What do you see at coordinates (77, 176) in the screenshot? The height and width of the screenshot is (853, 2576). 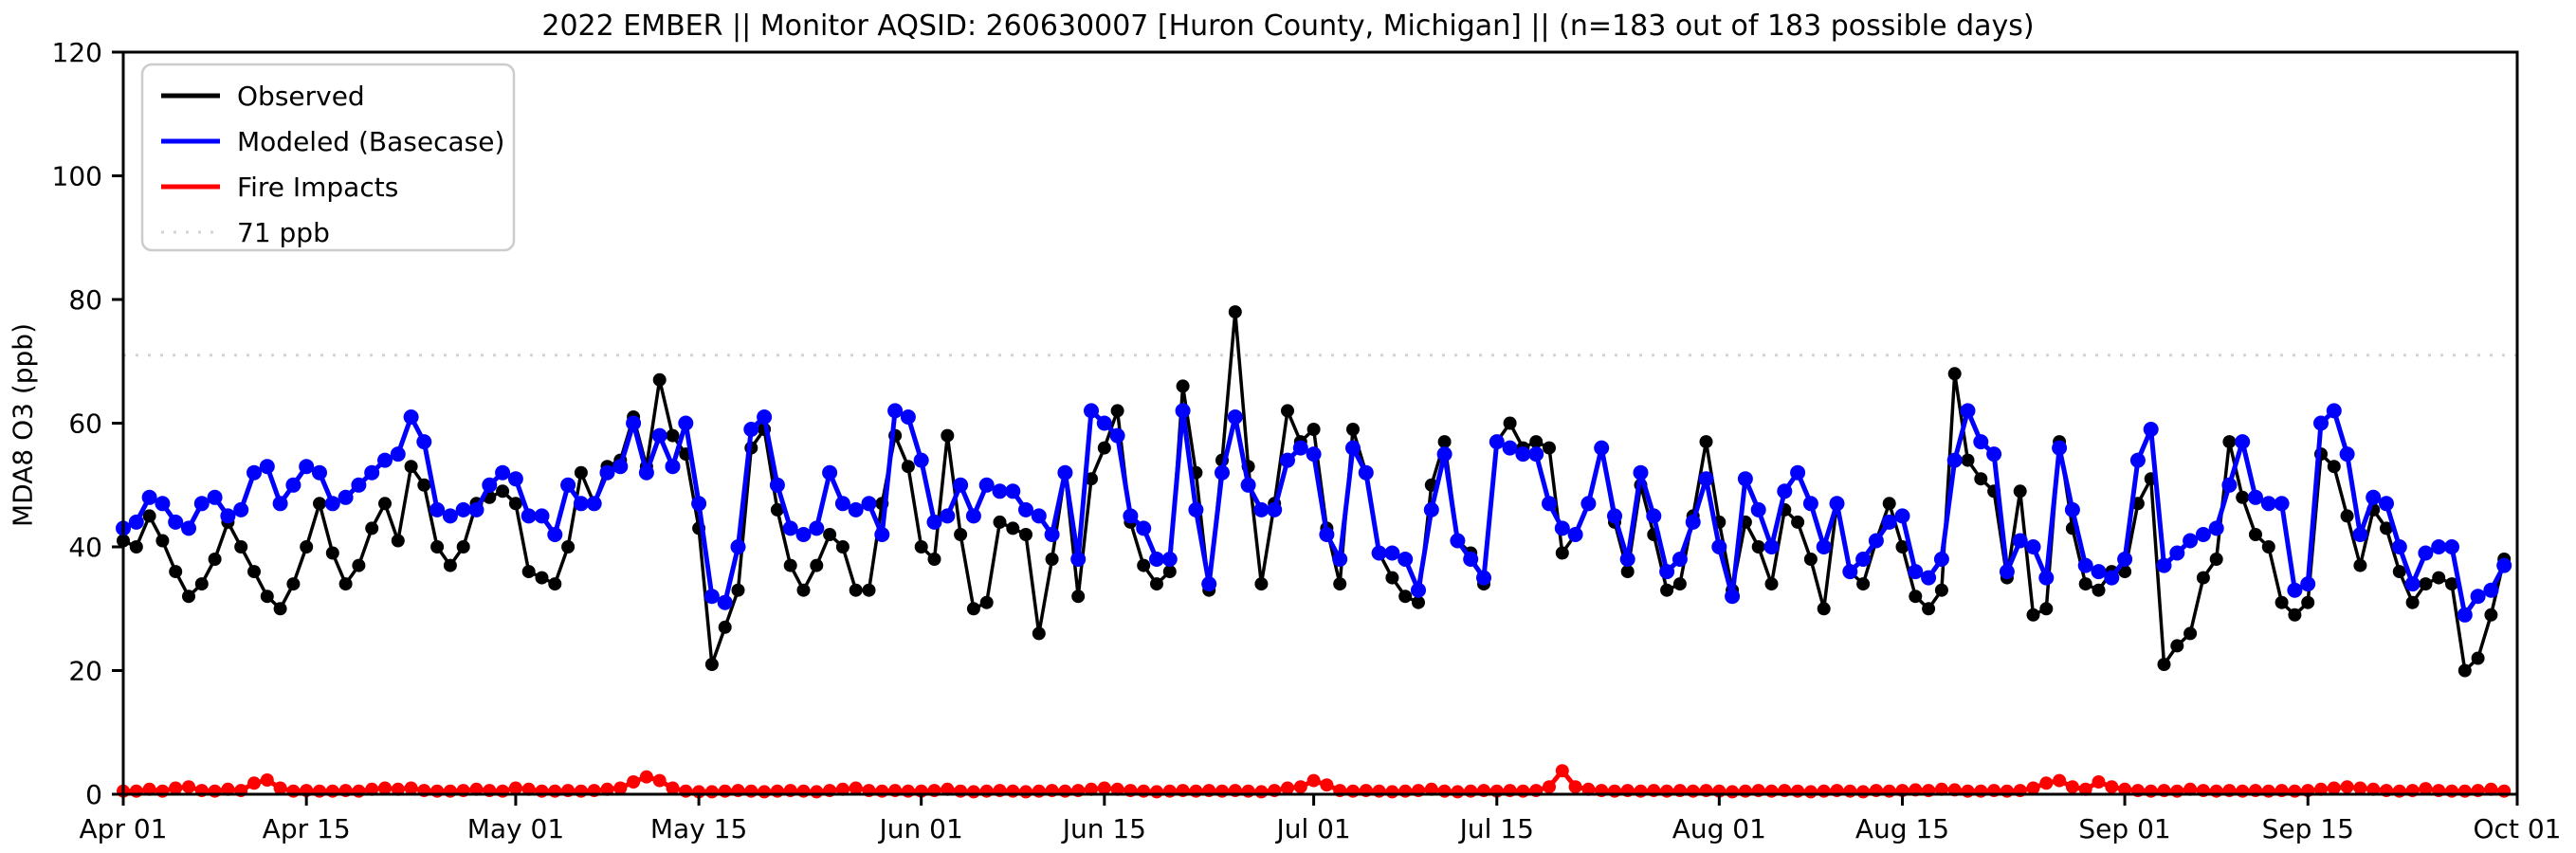 I see `y-tick-label: 100` at bounding box center [77, 176].